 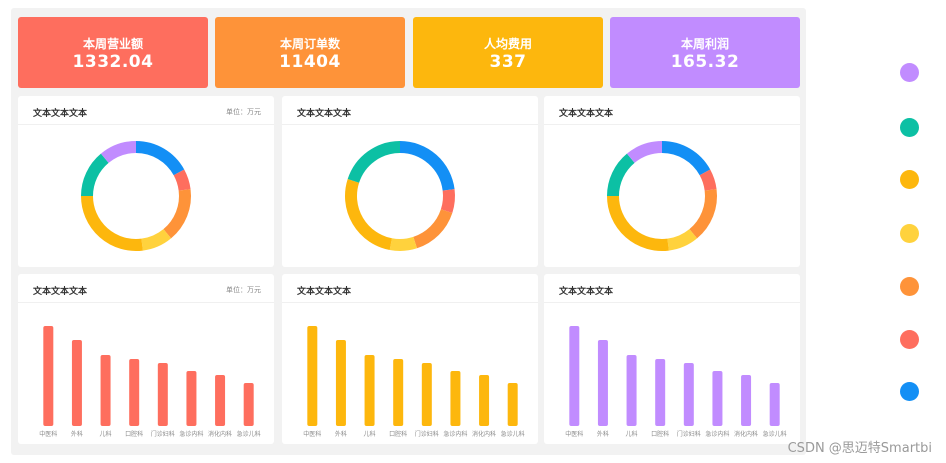 I want to click on kpi-value: 165.32, so click(x=705, y=62).